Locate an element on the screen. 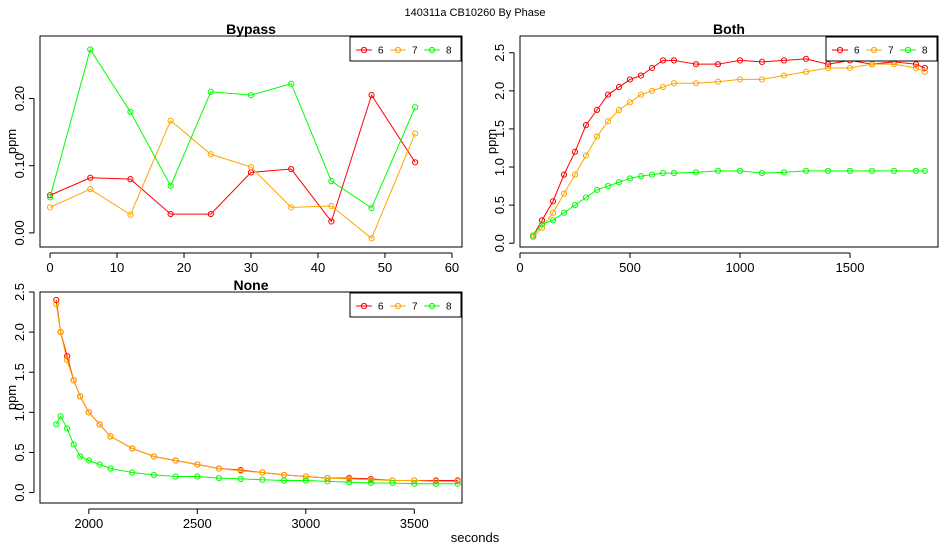 The height and width of the screenshot is (550, 950). x-tick-label: 50 is located at coordinates (385, 267).